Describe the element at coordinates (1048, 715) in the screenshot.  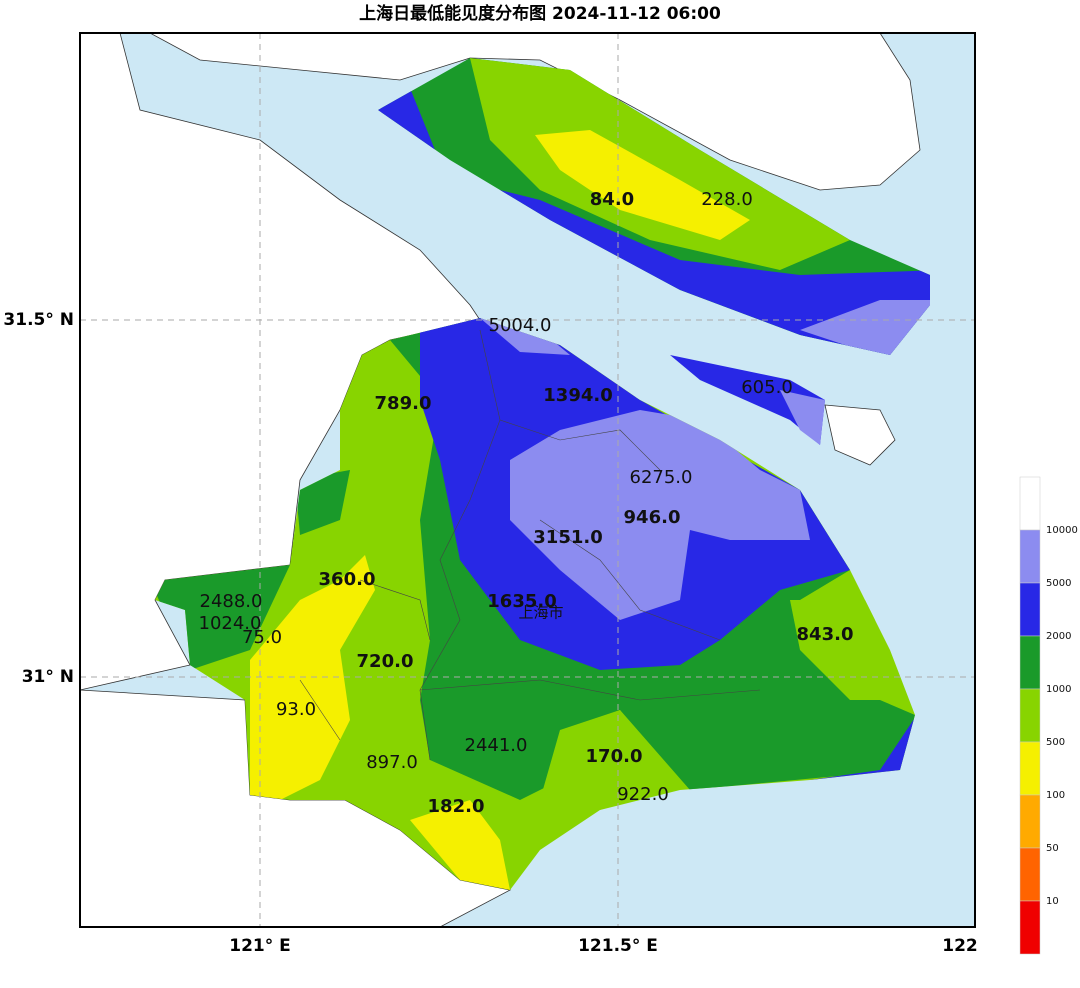
I see `legend: 10000 5000 2000 1000 500 100 50 10` at that location.